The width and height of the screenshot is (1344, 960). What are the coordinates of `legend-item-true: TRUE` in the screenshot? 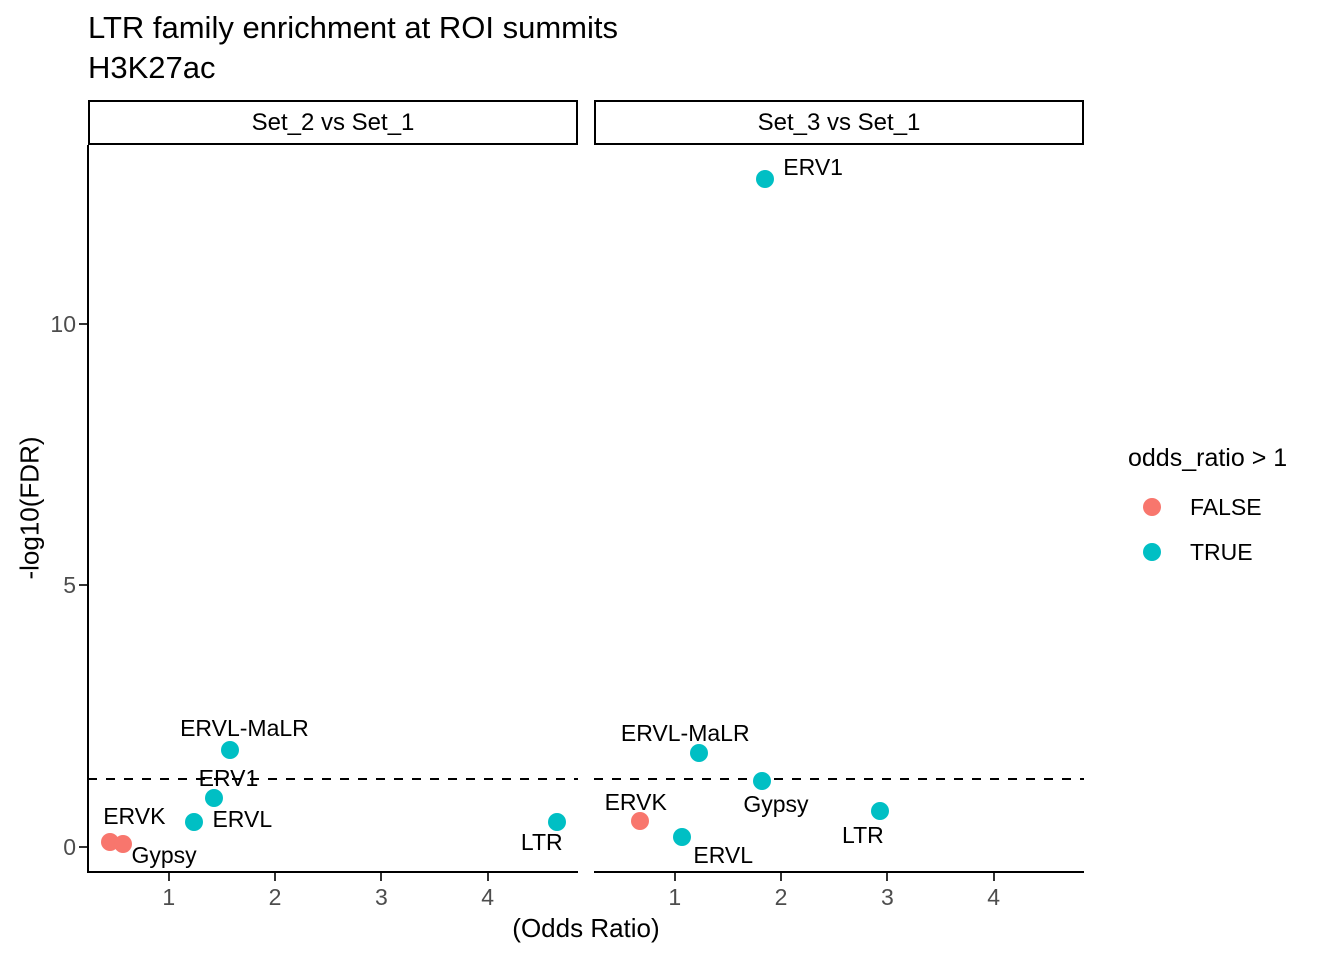 It's located at (1215, 552).